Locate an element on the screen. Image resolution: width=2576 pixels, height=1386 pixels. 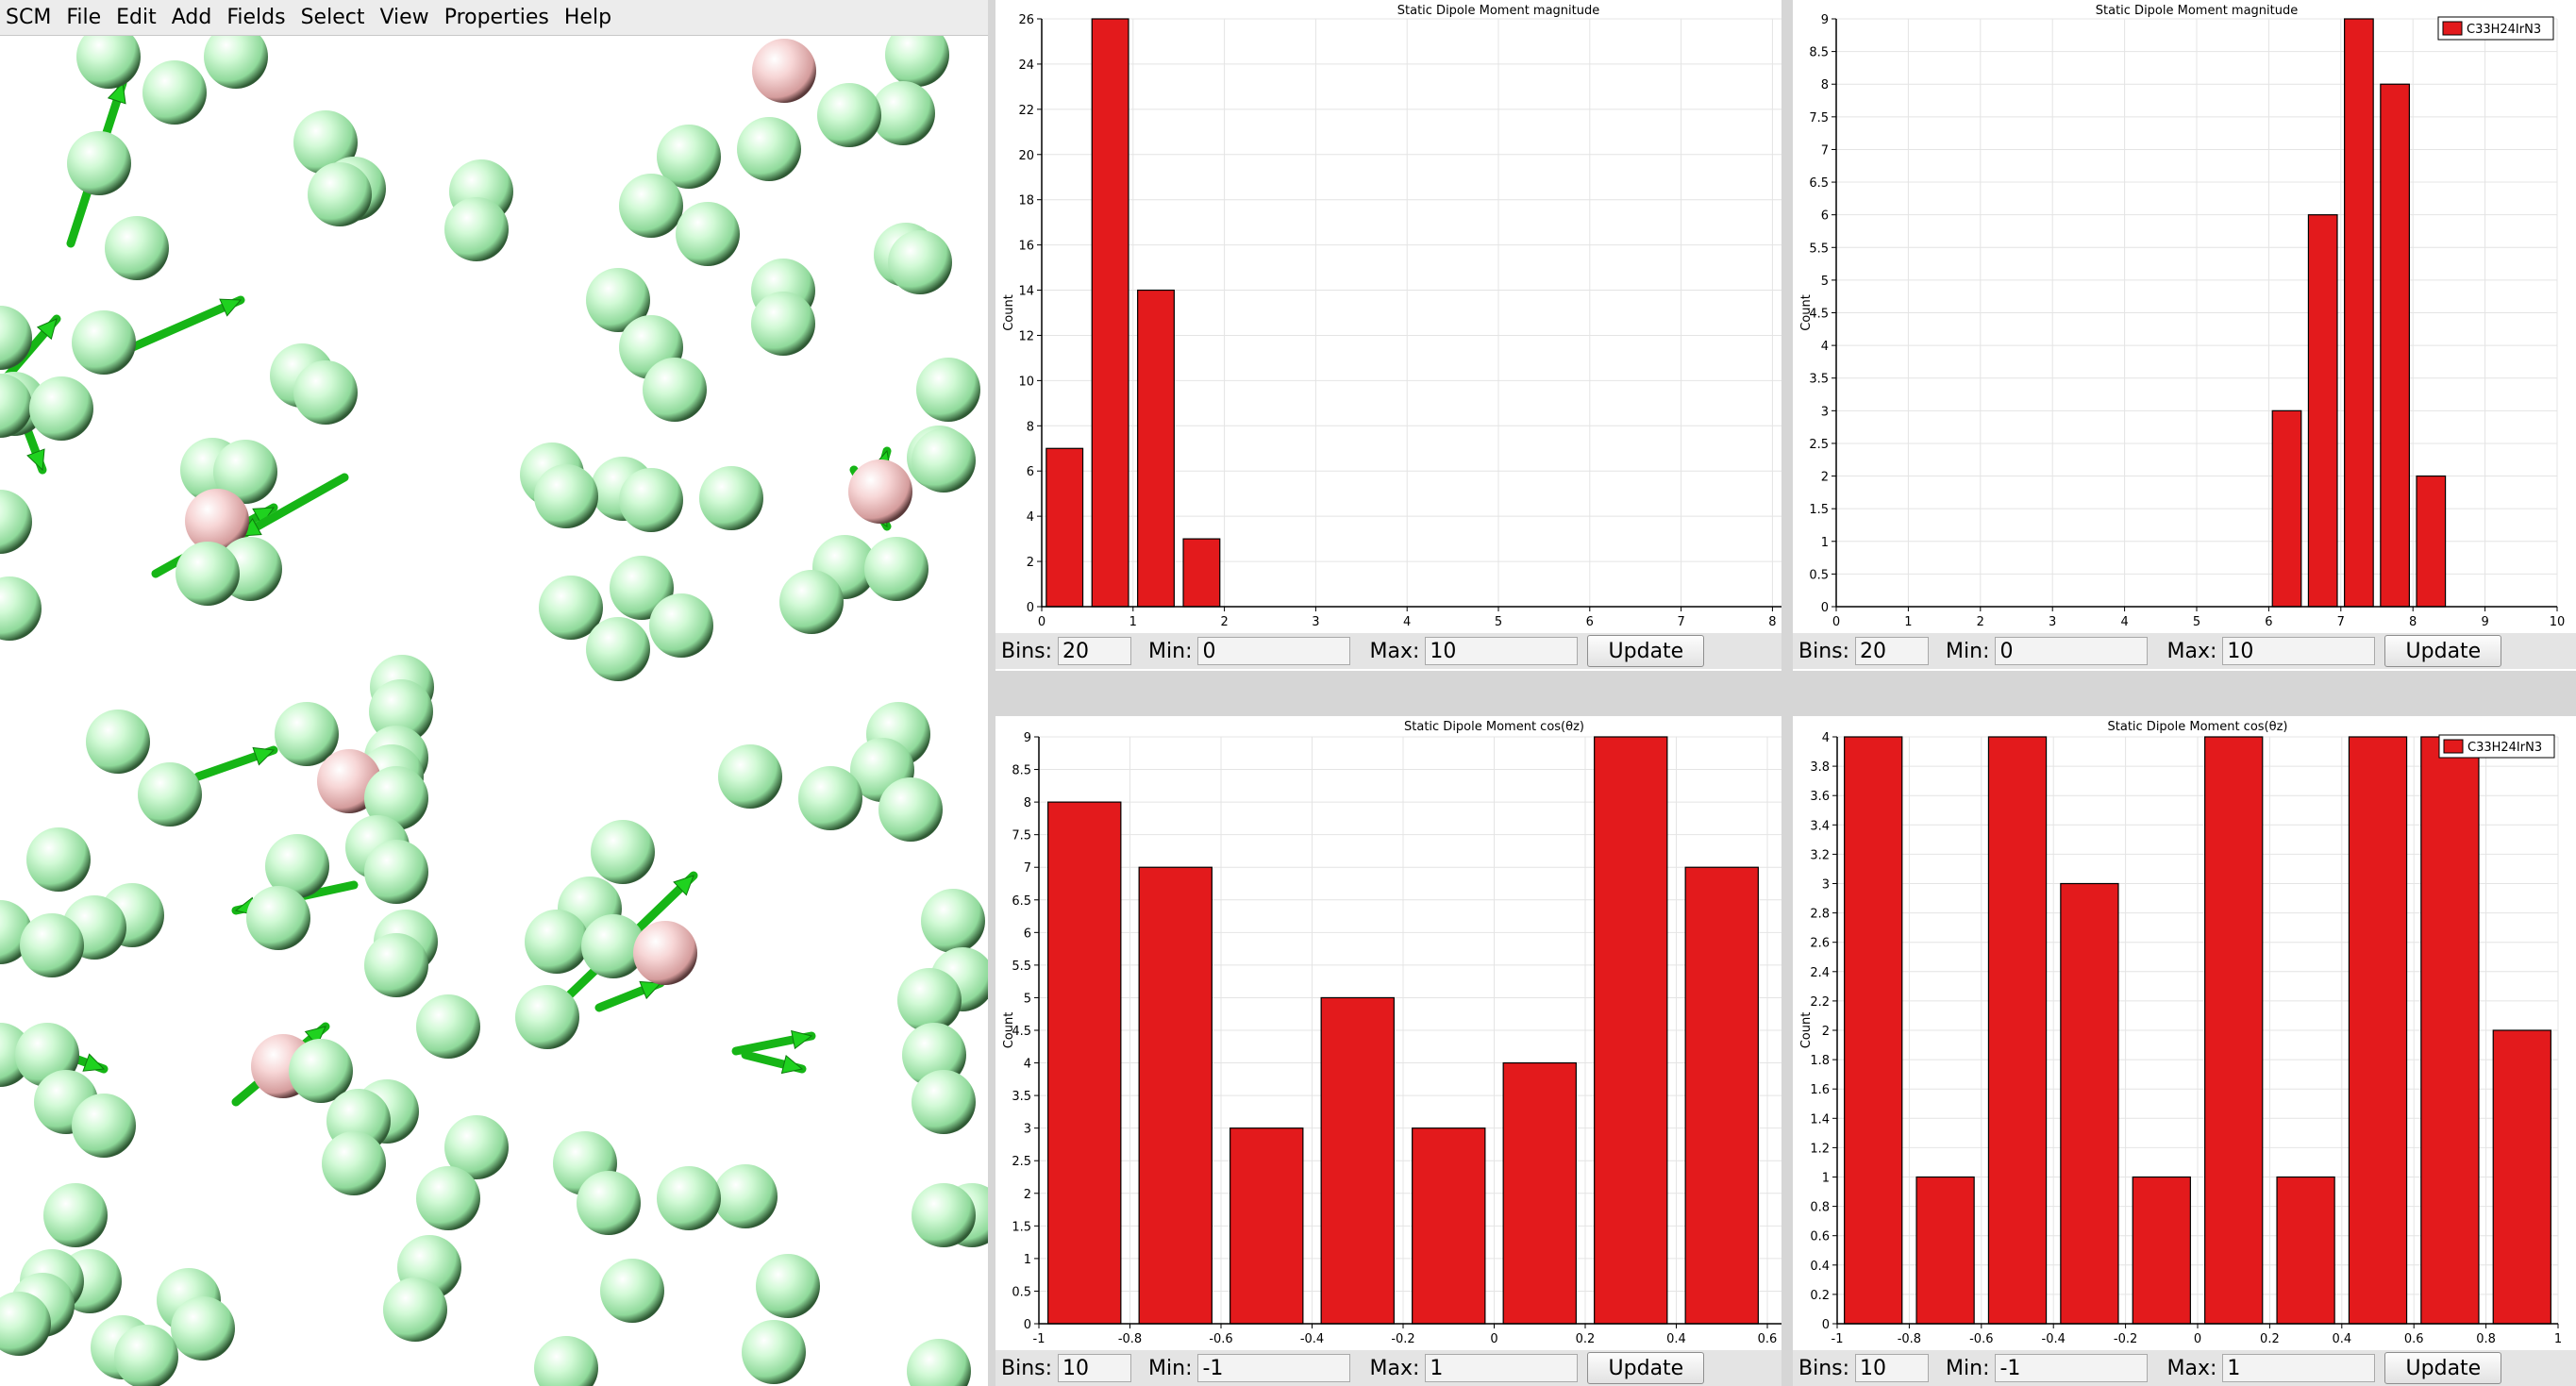
y-tick-label: 1.5 is located at coordinates (1819, 510).